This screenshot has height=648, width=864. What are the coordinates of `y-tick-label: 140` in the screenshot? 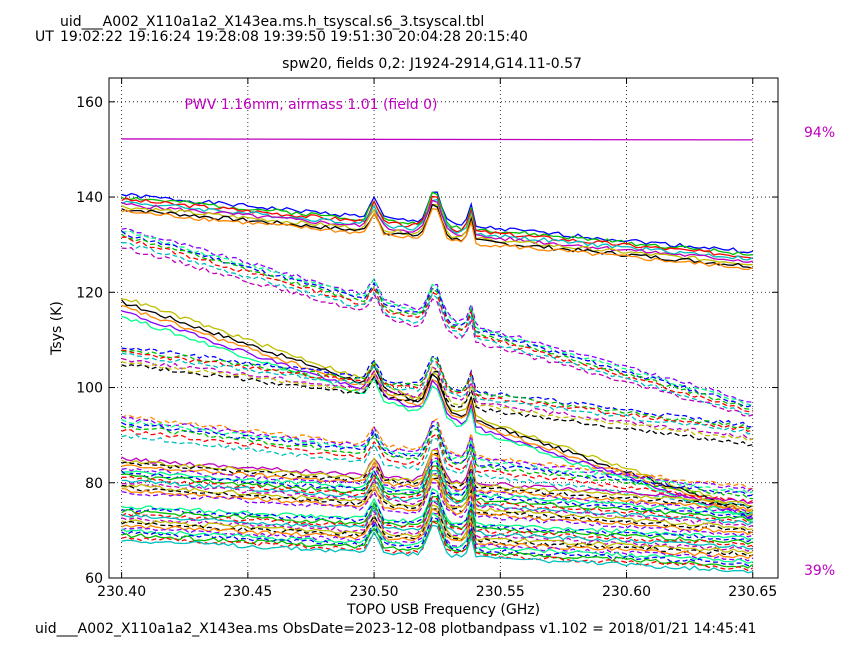 It's located at (89, 198).